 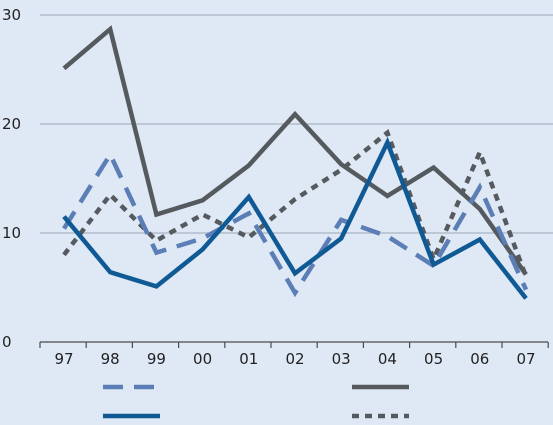 I want to click on x-axis: 97 98 99 00 01 02 03 04 05 06 07, so click(x=294, y=354).